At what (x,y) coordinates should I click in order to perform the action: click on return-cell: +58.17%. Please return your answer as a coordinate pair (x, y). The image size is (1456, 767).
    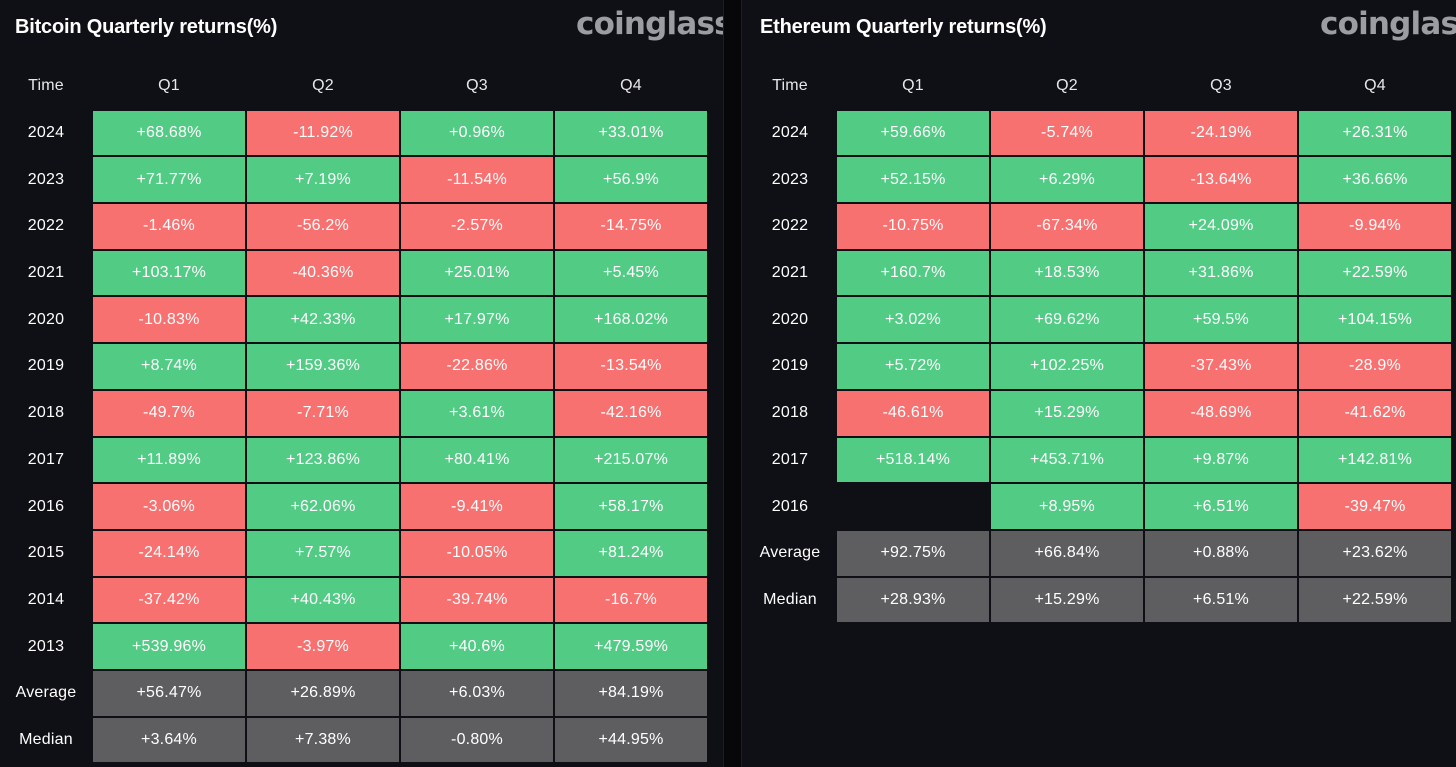
    Looking at the image, I should click on (631, 506).